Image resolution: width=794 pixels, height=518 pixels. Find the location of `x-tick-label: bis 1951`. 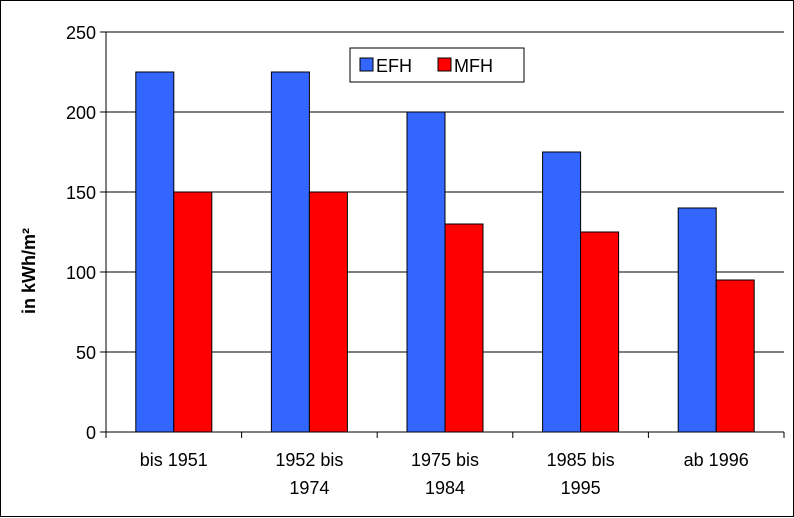

x-tick-label: bis 1951 is located at coordinates (174, 460).